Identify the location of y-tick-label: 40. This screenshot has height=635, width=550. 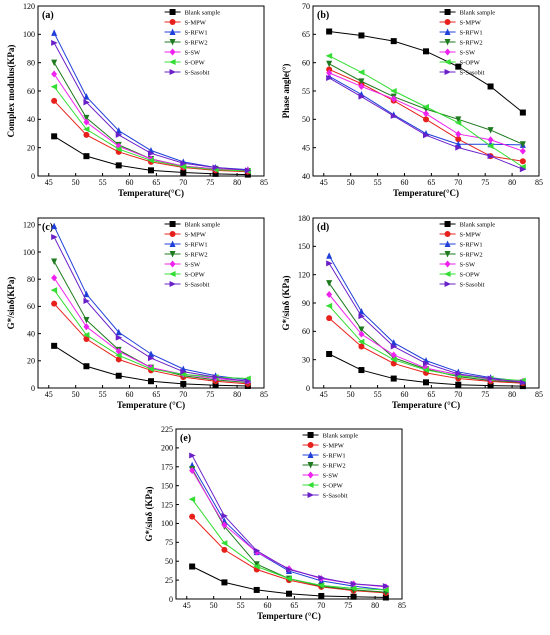
(306, 176).